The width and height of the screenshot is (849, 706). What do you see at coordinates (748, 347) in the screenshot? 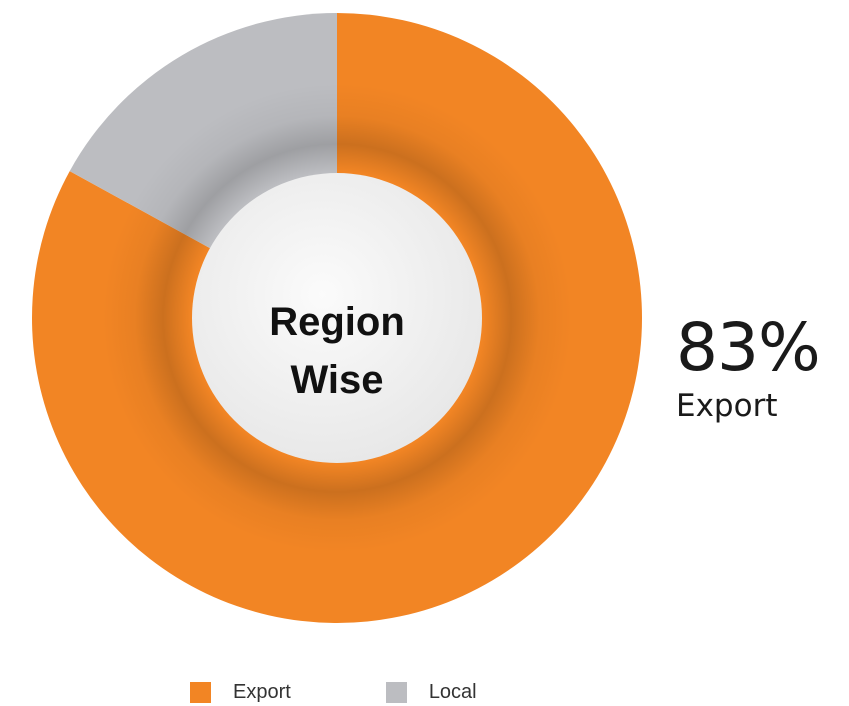
I see `callout-value: 83%` at bounding box center [748, 347].